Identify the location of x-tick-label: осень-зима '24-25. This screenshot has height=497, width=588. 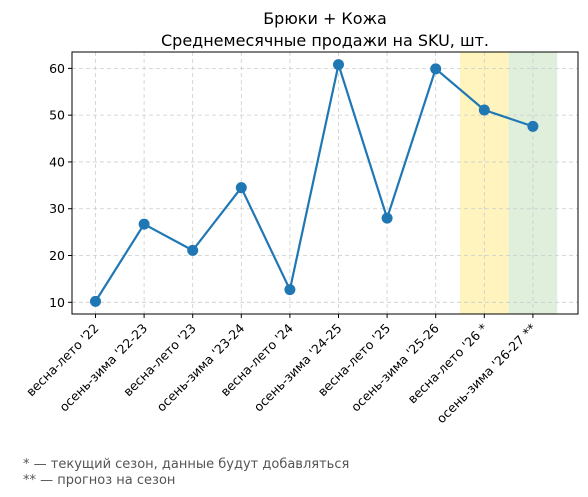
(298, 368).